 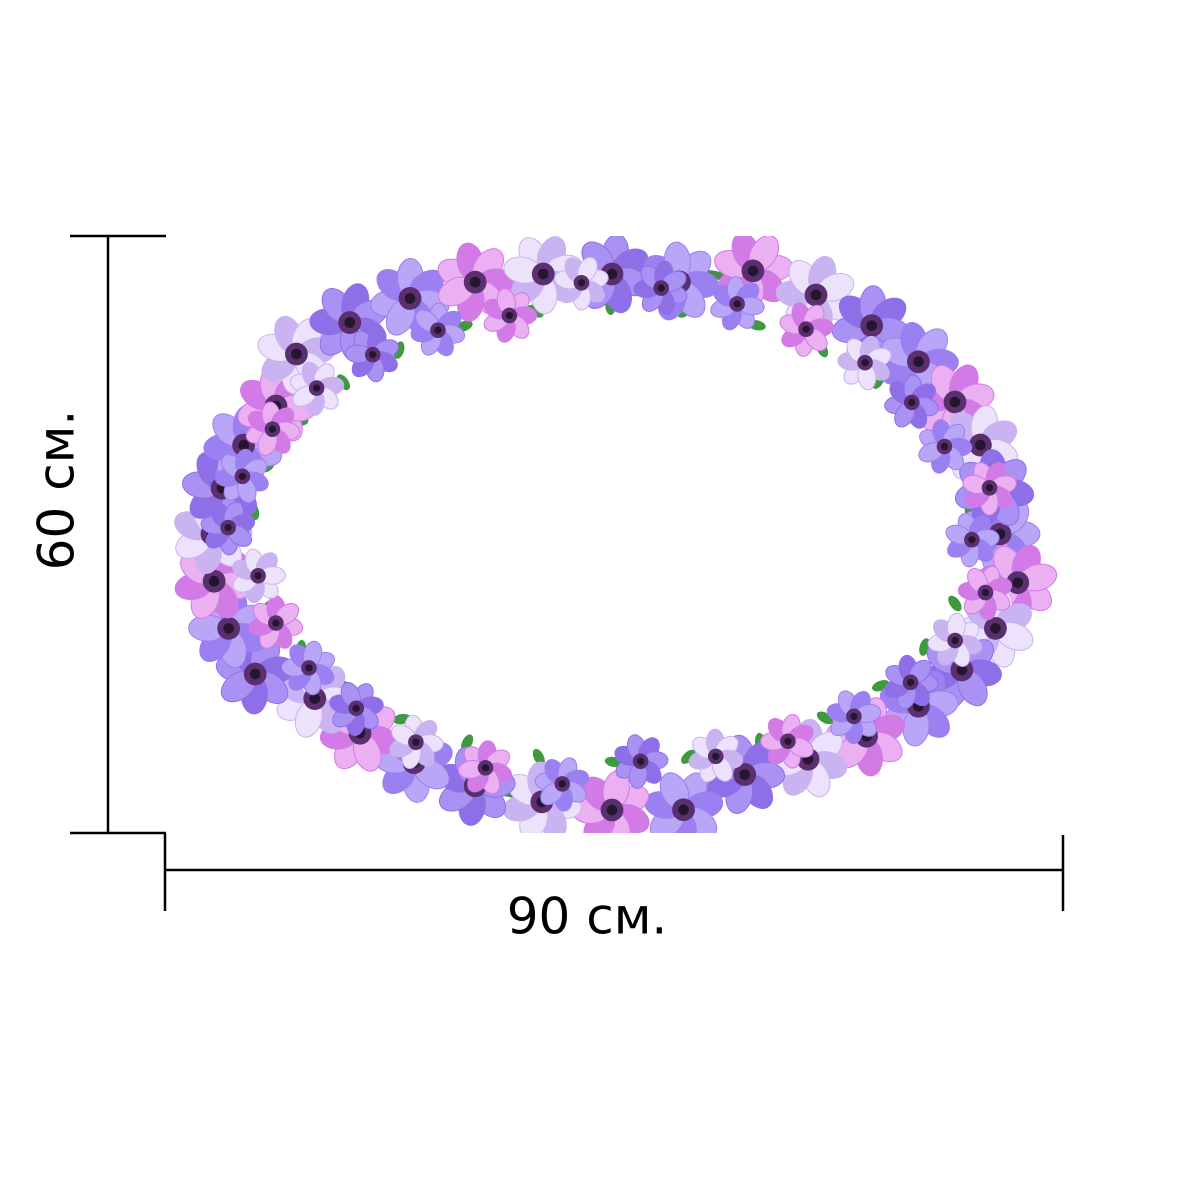 I want to click on height-label: 60 см., so click(x=57, y=490).